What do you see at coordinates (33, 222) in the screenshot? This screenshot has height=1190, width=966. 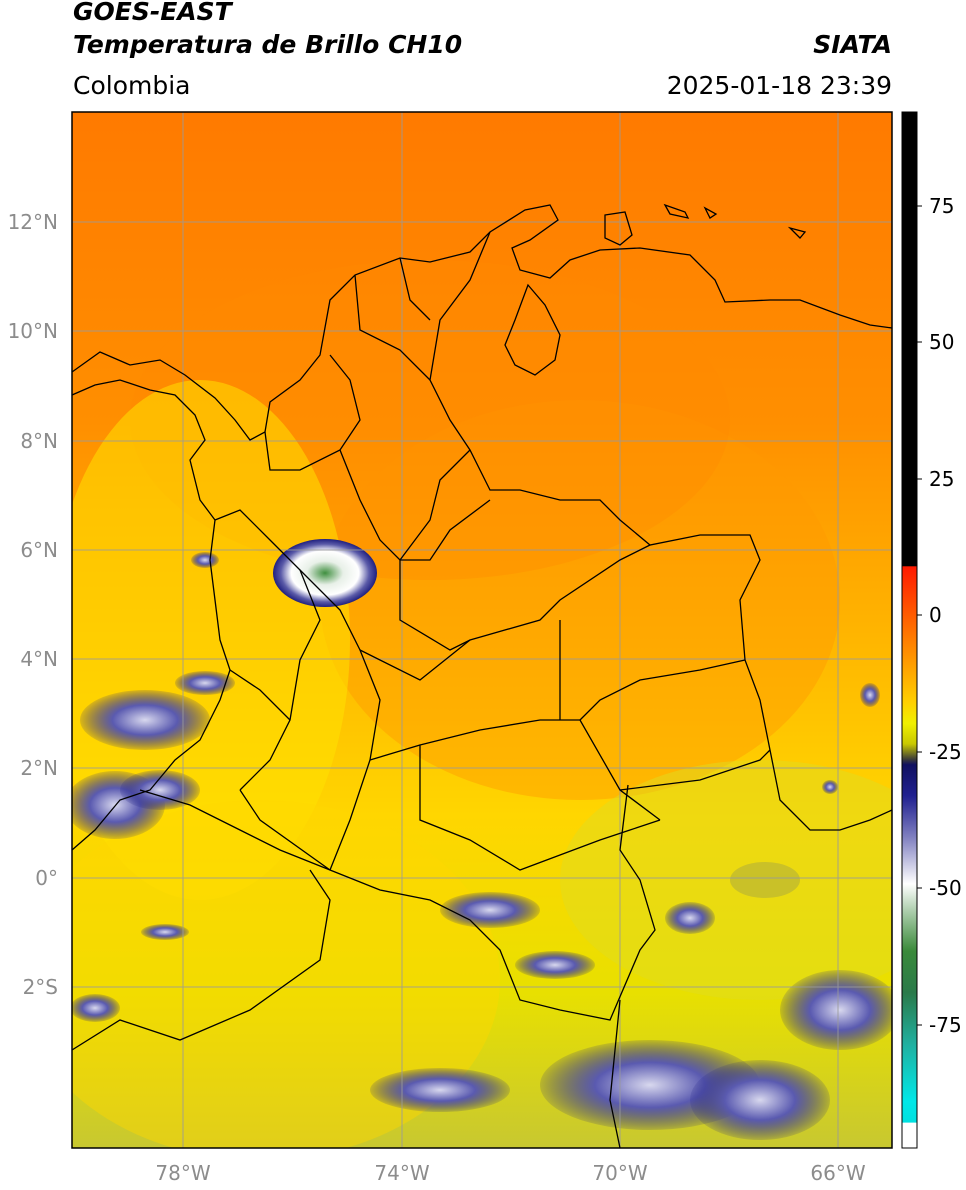 I see `lat-tick-label: 12°N` at bounding box center [33, 222].